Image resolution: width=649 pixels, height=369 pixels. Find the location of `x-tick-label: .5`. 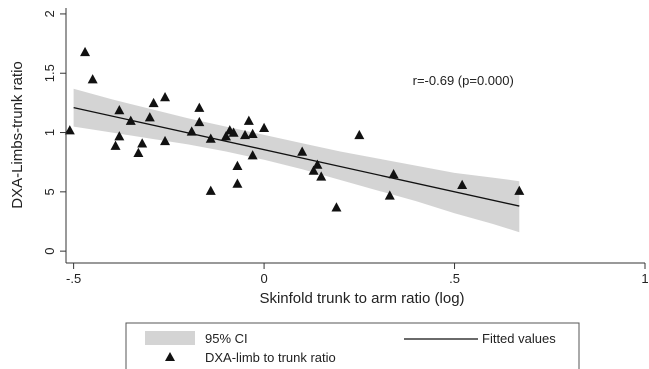

x-tick-label: .5 is located at coordinates (454, 278).